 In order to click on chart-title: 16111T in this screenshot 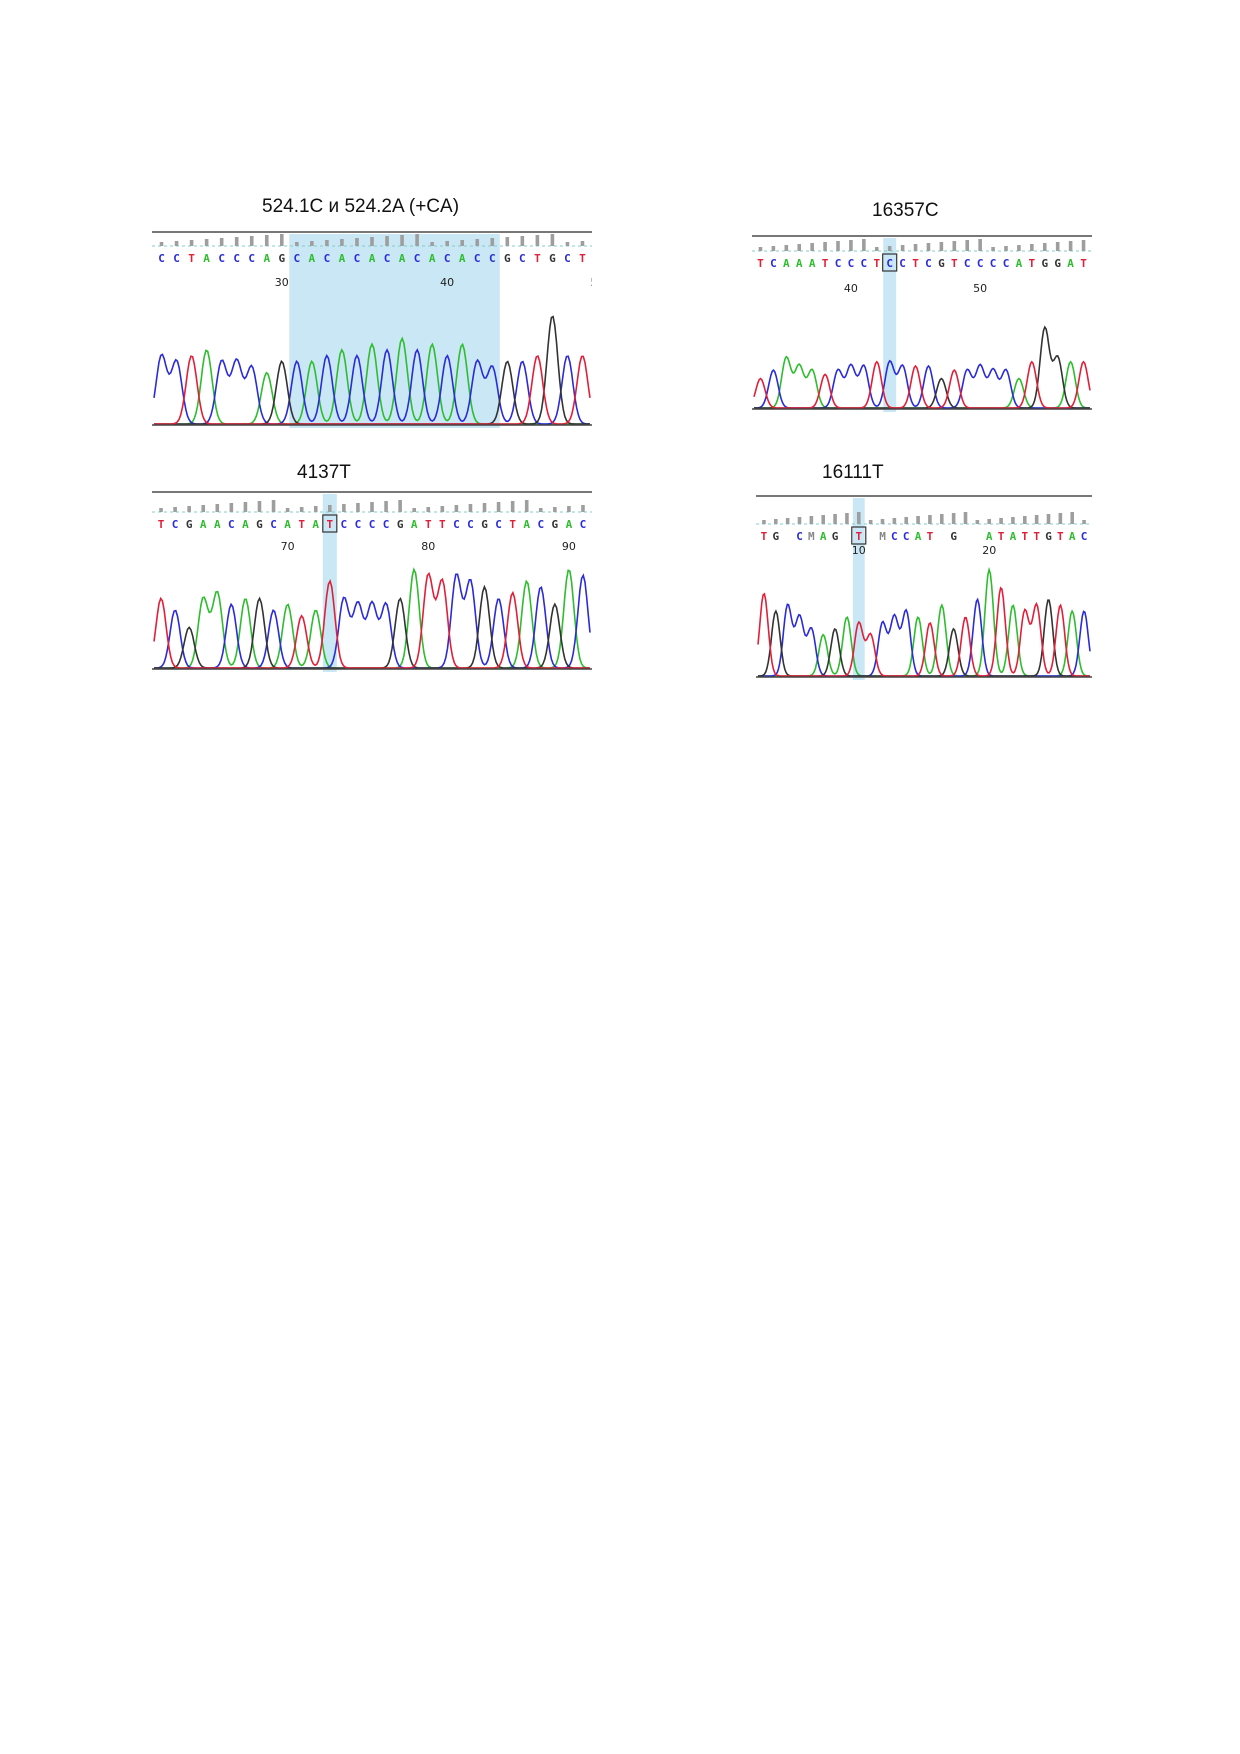, I will do `click(853, 472)`.